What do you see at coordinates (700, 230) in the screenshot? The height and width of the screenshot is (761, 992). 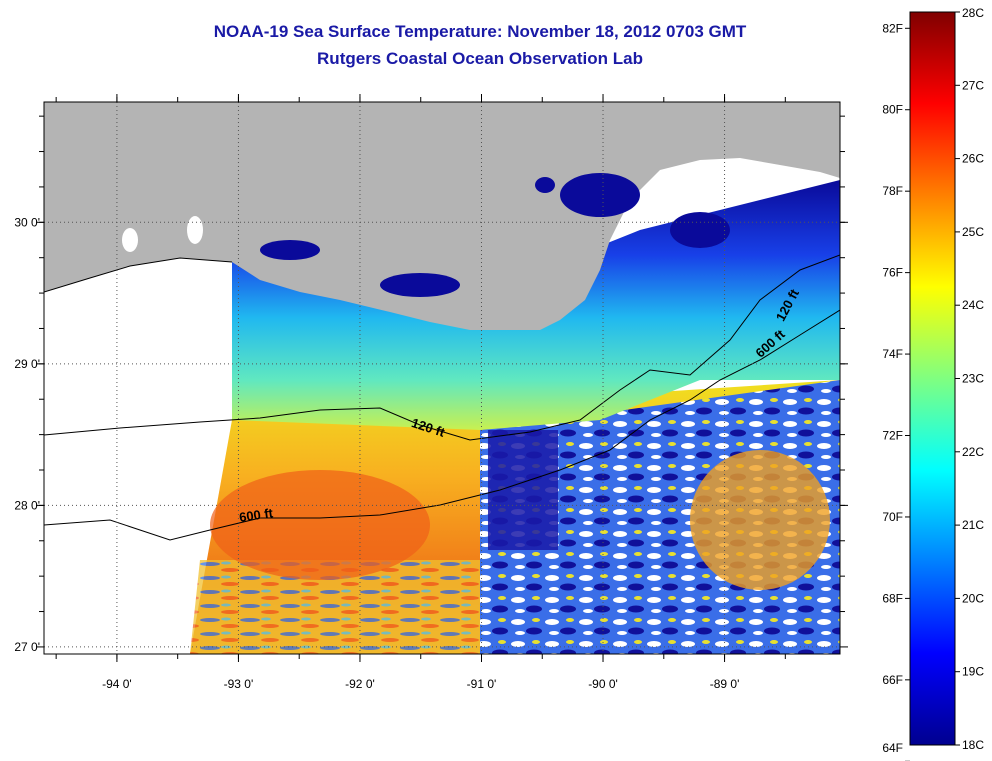 I see `lake-east` at bounding box center [700, 230].